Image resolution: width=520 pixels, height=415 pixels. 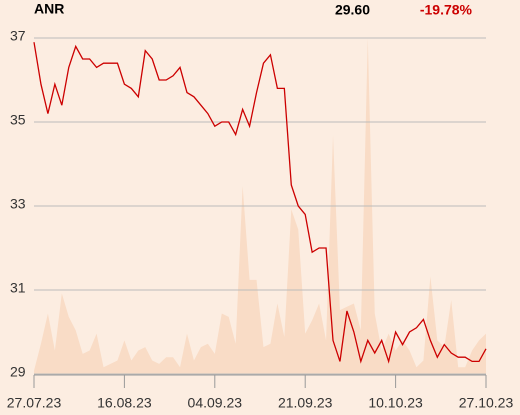 I want to click on y-tick-label: 35, so click(x=18, y=120).